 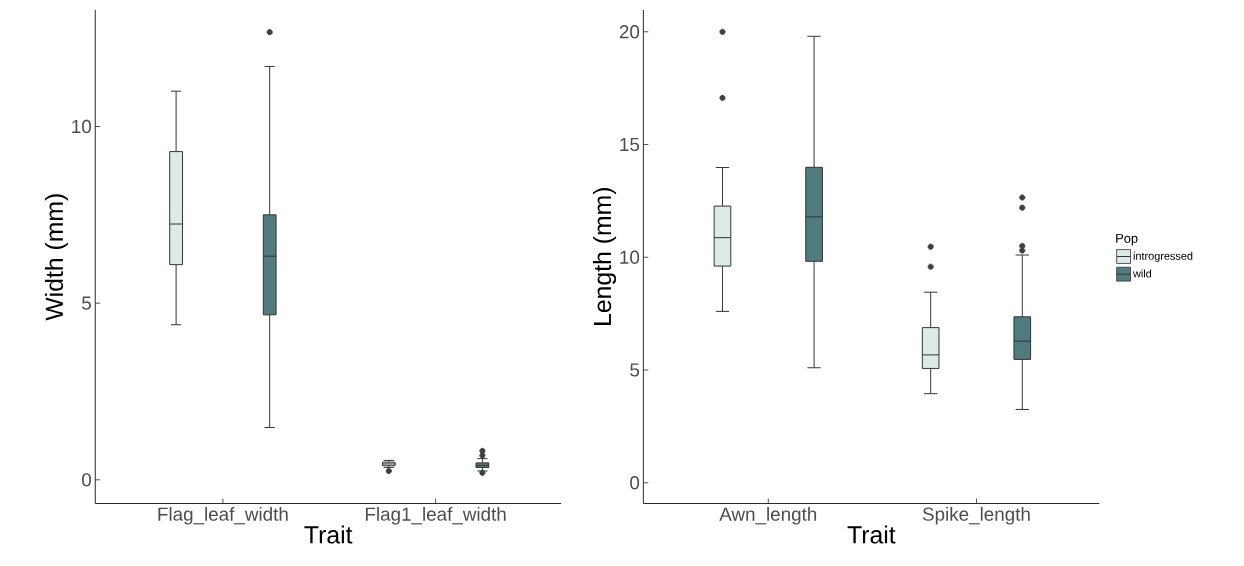 I want to click on x-tick-label: Awn_length, so click(x=768, y=516).